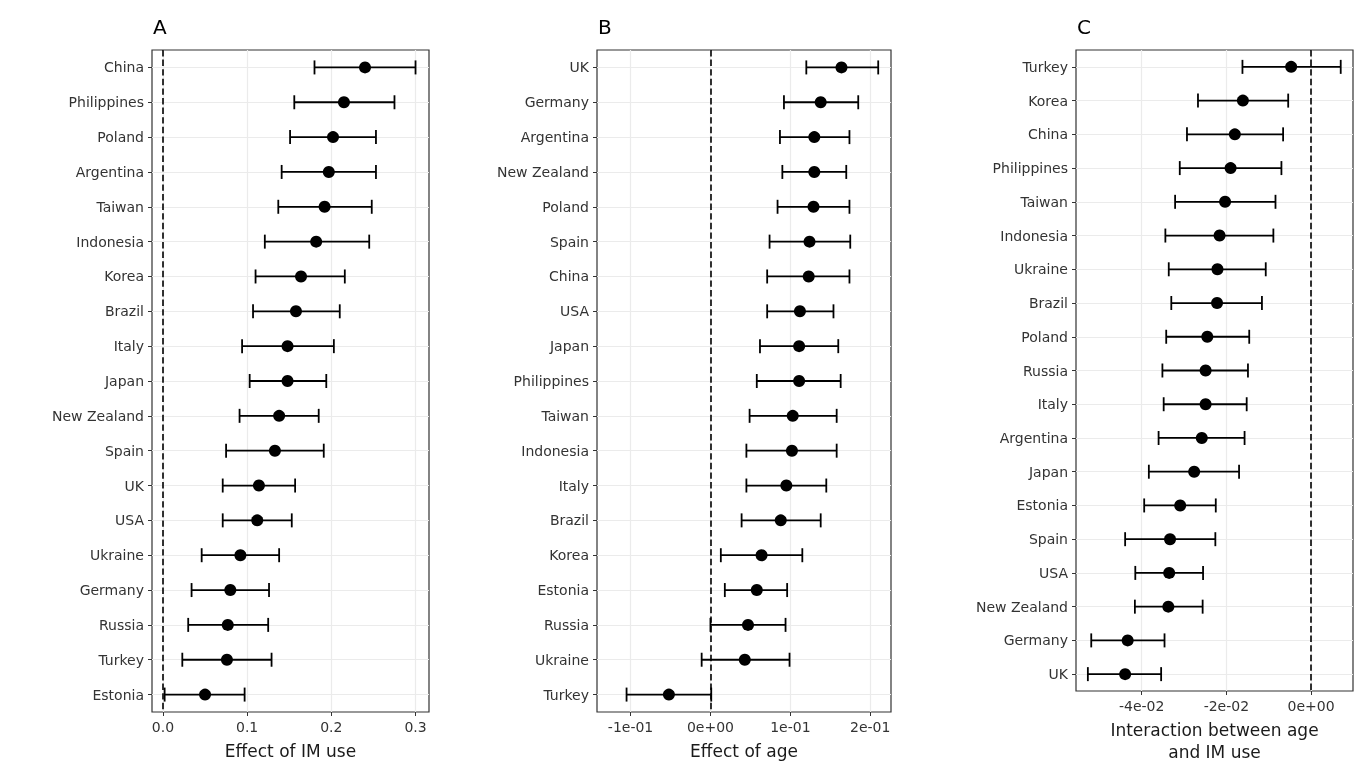 Image resolution: width=1365 pixels, height=776 pixels. Describe the element at coordinates (1214, 741) in the screenshot. I see `x-axis-title: Interaction between age and IM use` at that location.